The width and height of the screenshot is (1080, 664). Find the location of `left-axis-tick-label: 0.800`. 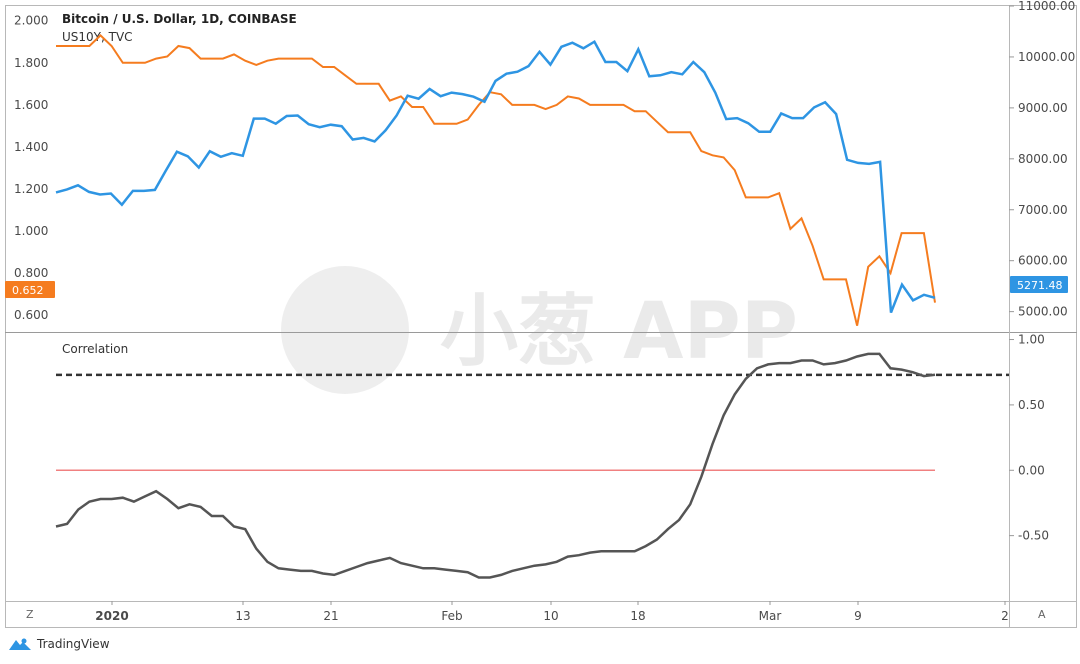

left-axis-tick-label: 0.800 is located at coordinates (31, 273).